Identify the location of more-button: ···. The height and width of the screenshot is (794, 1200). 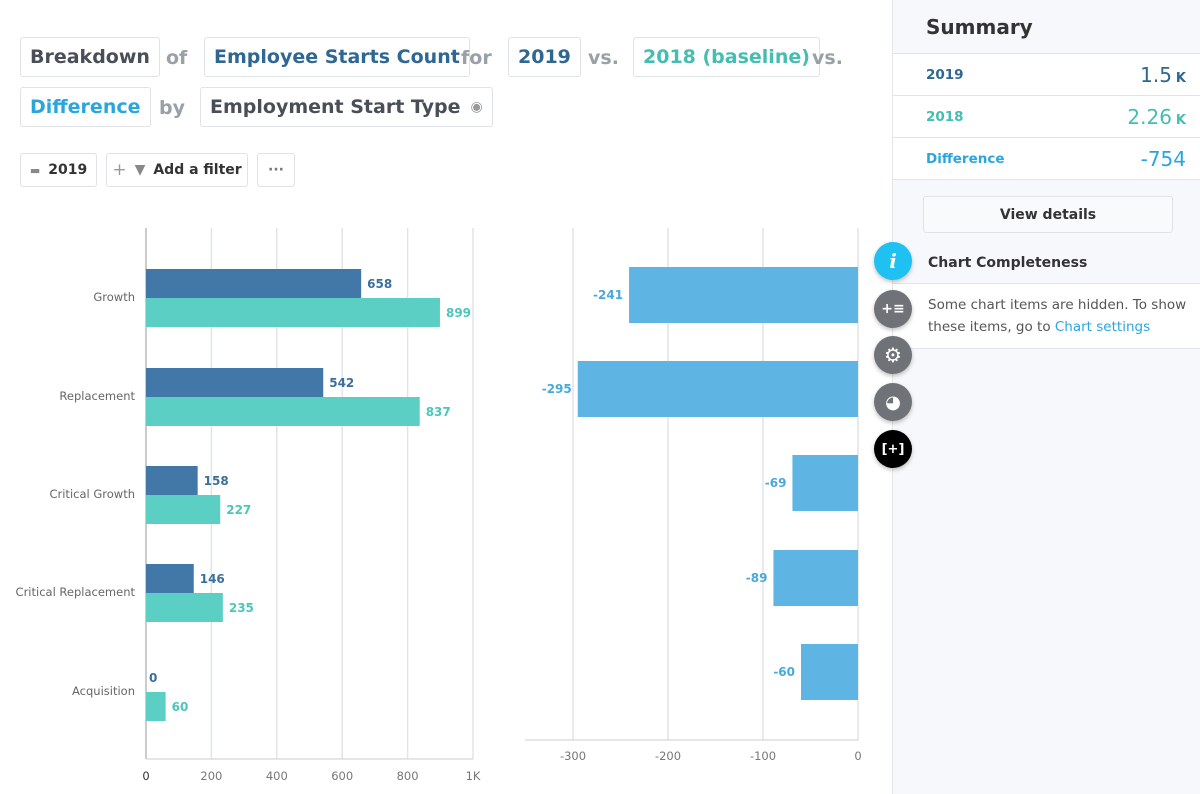
(276, 170).